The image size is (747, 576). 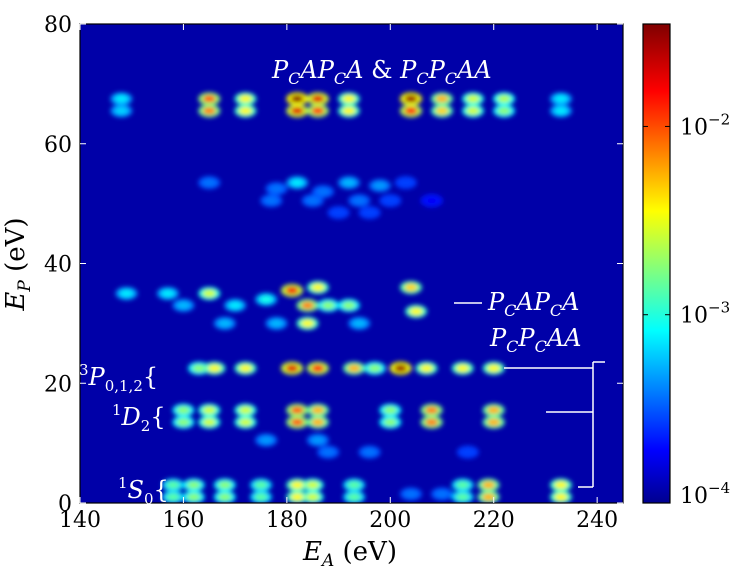 What do you see at coordinates (705, 314) in the screenshot?
I see `colorbar-tick-label: 10⁻³` at bounding box center [705, 314].